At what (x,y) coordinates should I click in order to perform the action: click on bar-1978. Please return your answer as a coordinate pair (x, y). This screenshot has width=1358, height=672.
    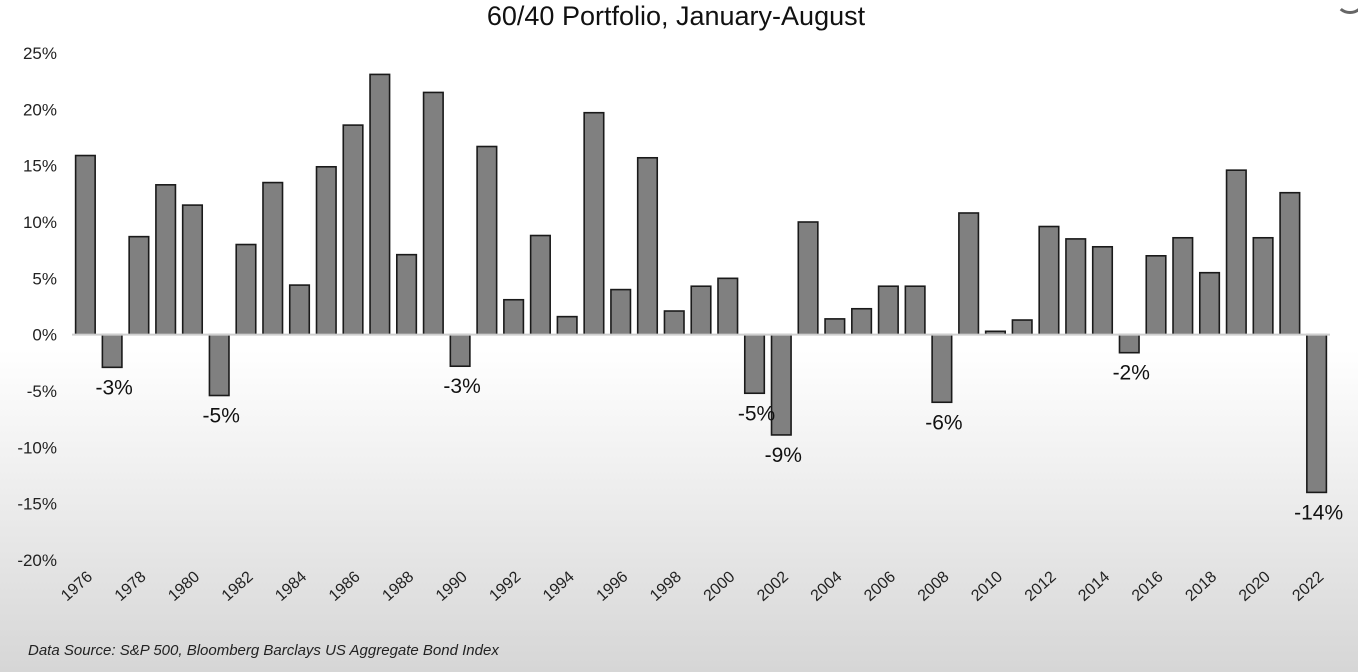
    Looking at the image, I should click on (139, 285).